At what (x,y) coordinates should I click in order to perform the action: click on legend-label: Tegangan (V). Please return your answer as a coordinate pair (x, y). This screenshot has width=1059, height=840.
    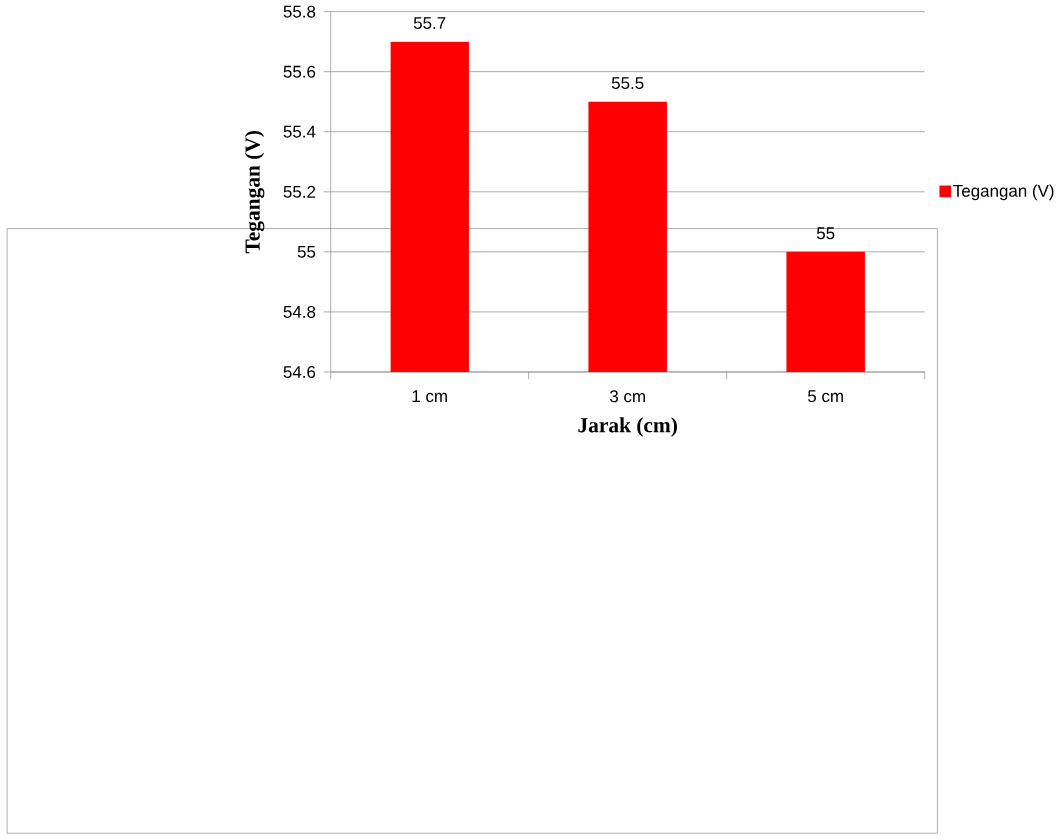
    Looking at the image, I should click on (1003, 192).